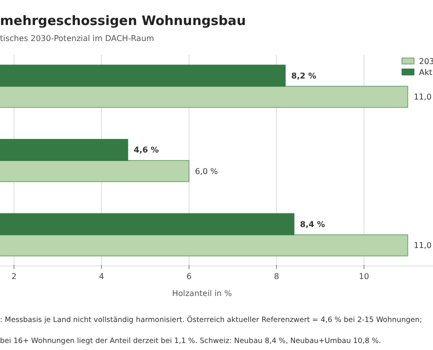 Image resolution: width=433 pixels, height=350 pixels. Describe the element at coordinates (303, 75) in the screenshot. I see `data-label: 8,2 %` at that location.